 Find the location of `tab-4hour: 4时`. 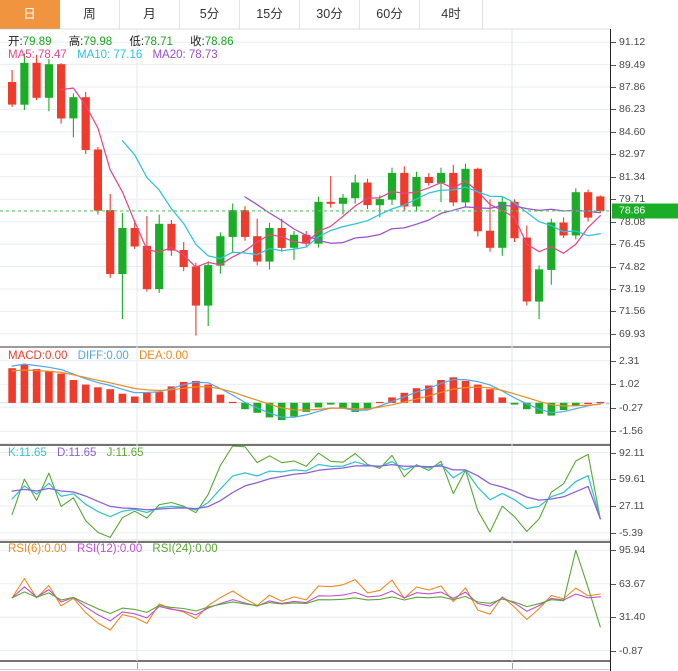

tab-4hour: 4时 is located at coordinates (451, 14).